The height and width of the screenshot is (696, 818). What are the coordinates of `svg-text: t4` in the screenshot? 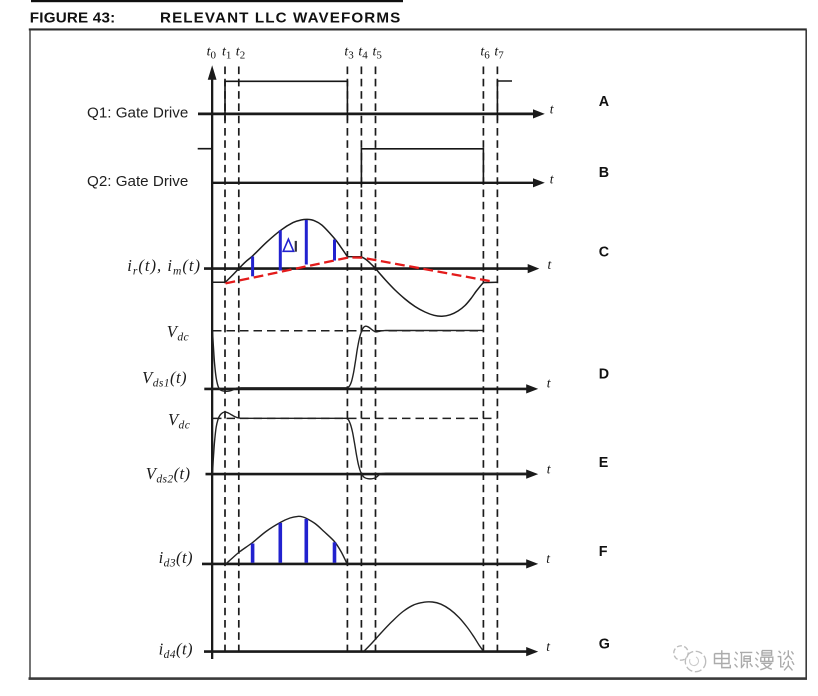 It's located at (363, 52).